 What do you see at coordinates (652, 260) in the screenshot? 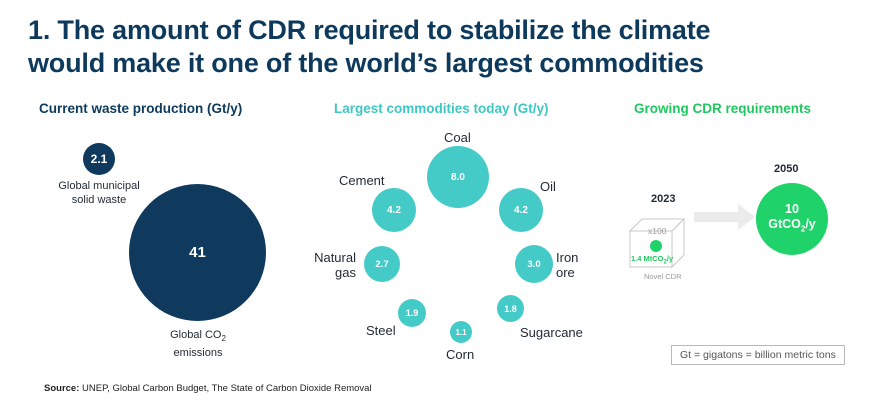
I see `value-2023-label: 1.4 MtCO2/y` at bounding box center [652, 260].